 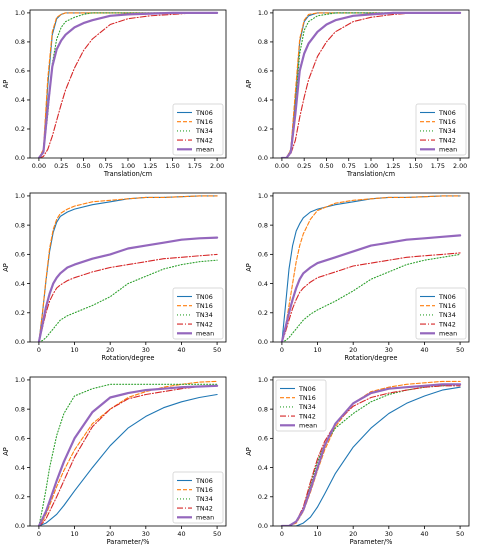 I want to click on x-tick-label: 1.00, so click(x=371, y=166).